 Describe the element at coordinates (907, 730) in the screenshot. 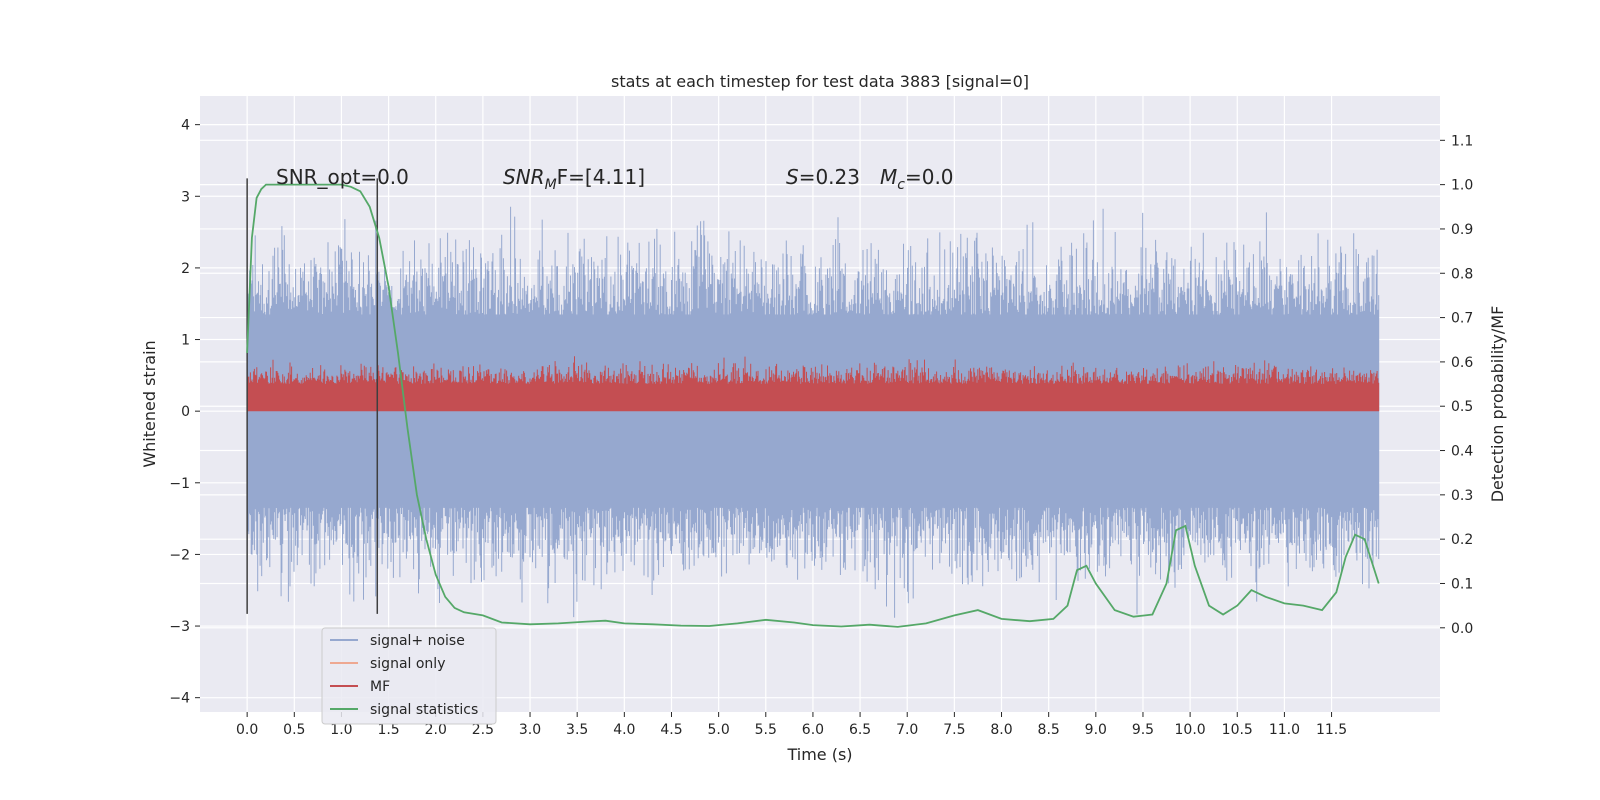

I see `x-tick-label: 7.0` at that location.